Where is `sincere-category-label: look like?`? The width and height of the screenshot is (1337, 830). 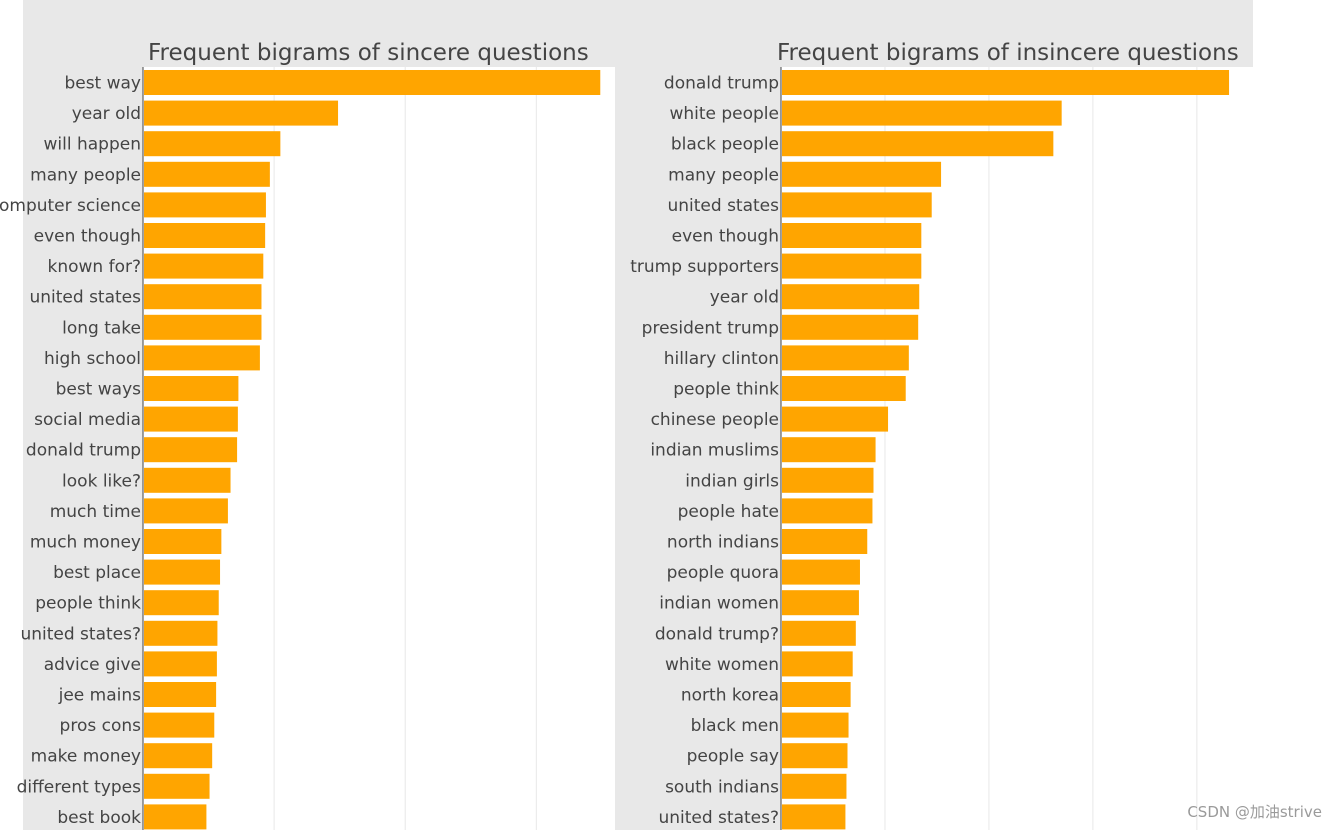 sincere-category-label: look like? is located at coordinates (101, 481).